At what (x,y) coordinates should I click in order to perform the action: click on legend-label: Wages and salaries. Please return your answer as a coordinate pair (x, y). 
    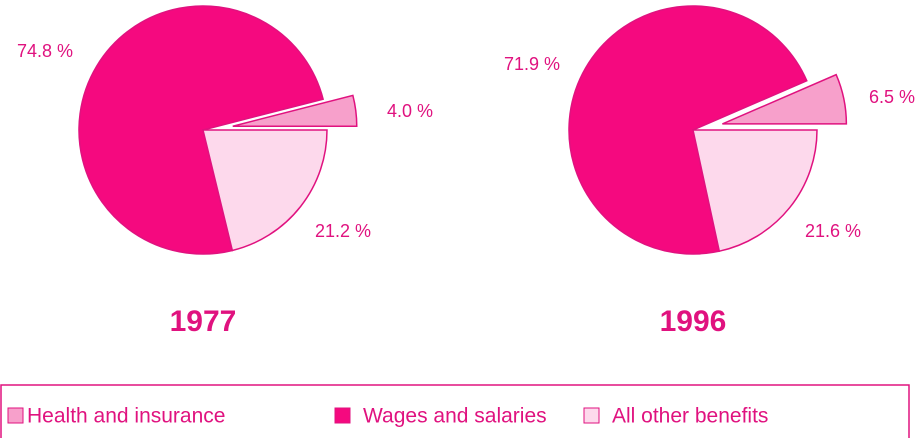
    Looking at the image, I should click on (455, 416).